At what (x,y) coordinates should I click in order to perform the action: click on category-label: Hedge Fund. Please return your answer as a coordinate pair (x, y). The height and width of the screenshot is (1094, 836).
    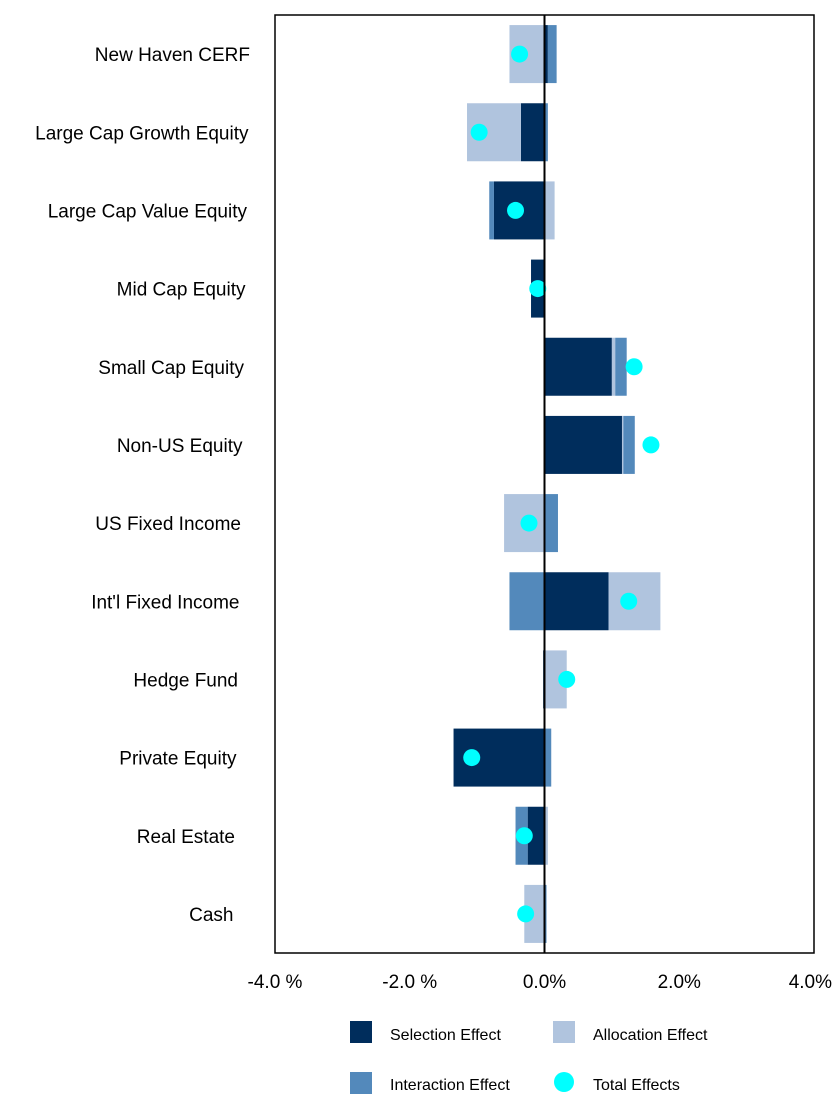
    Looking at the image, I should click on (185, 680).